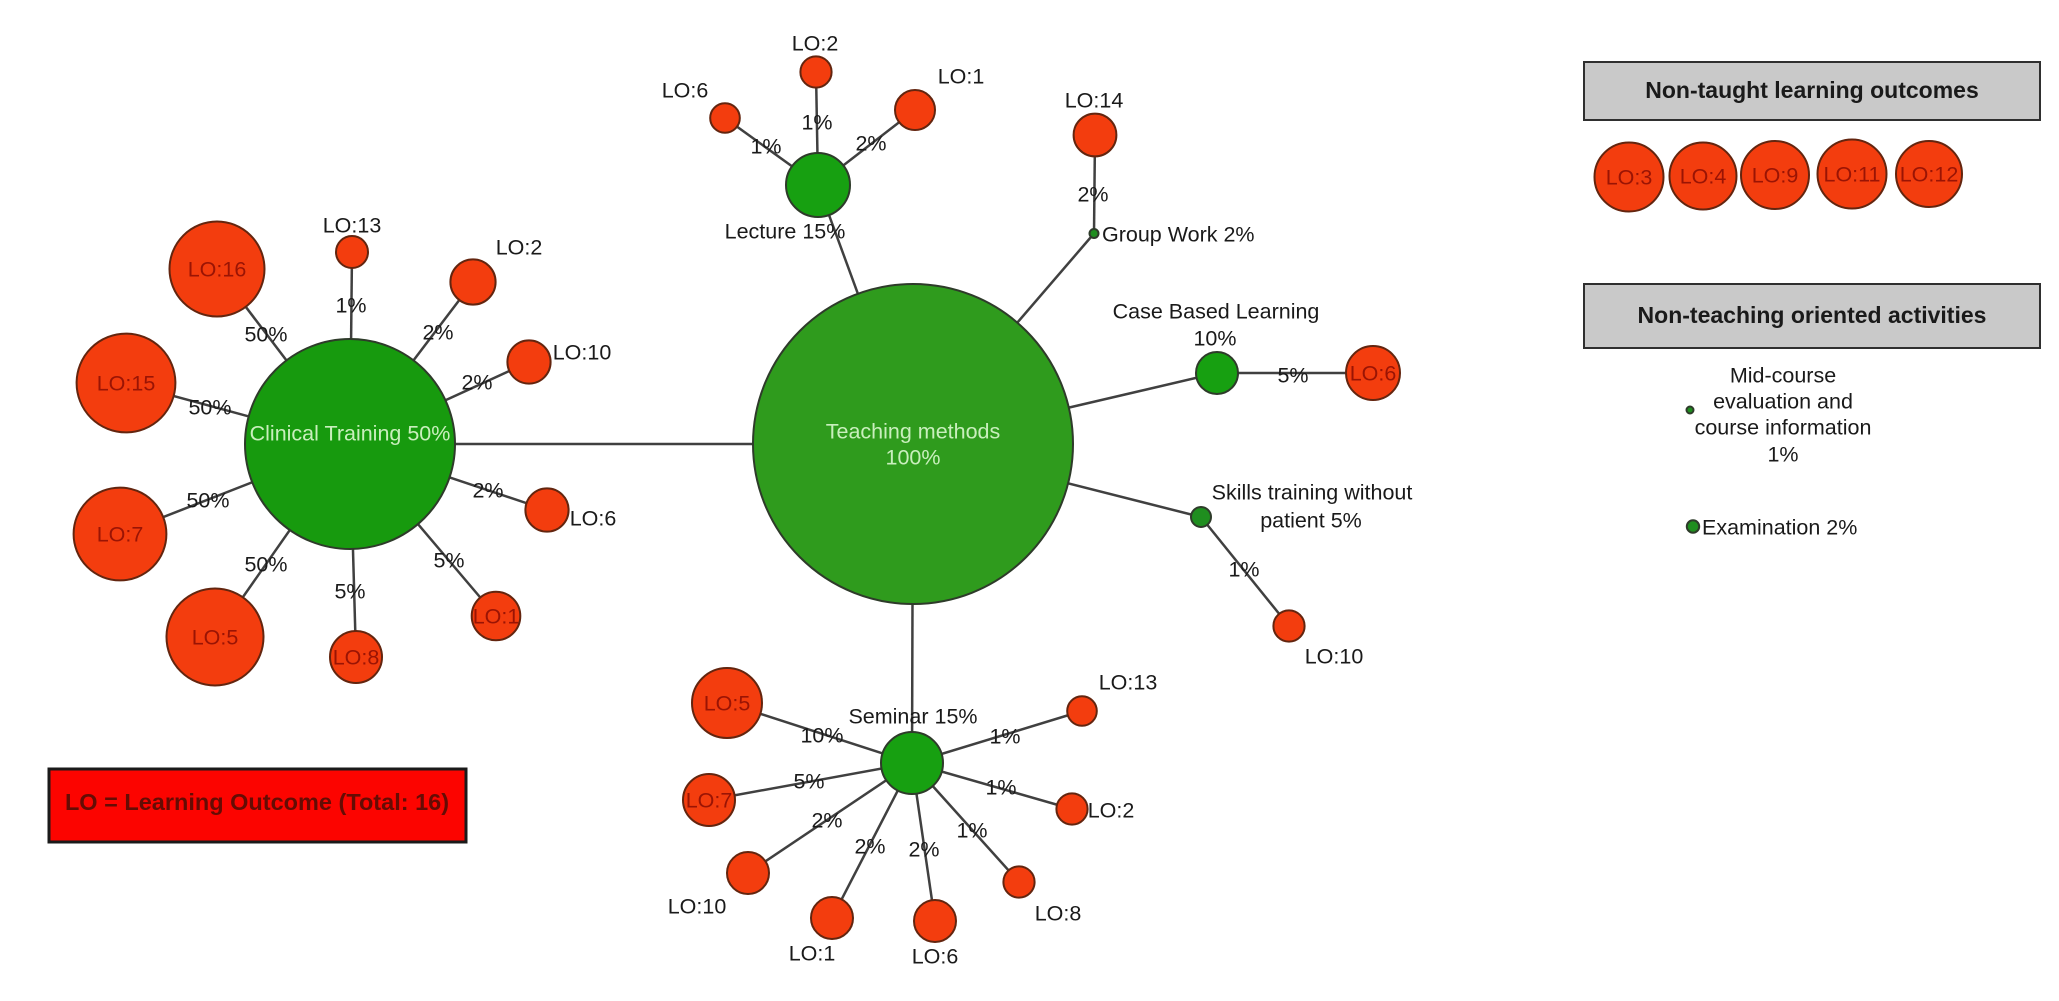 The image size is (2059, 1001). What do you see at coordinates (913, 458) in the screenshot?
I see `svg-text: 100%` at bounding box center [913, 458].